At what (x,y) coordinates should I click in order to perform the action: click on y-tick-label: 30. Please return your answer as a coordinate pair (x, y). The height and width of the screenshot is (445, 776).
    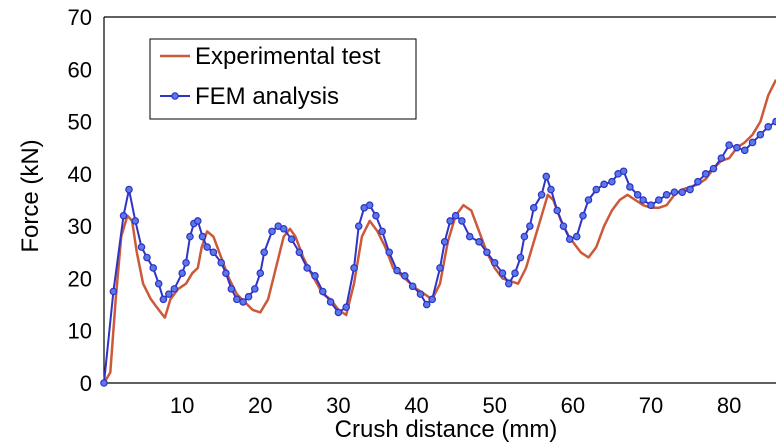
    Looking at the image, I should click on (80, 226).